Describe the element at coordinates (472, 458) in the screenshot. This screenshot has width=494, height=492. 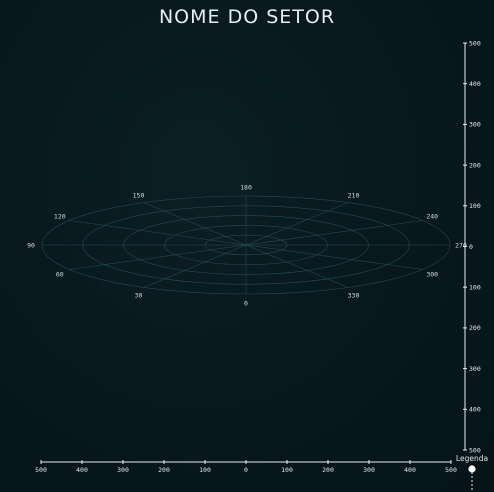
I see `legend-label: Legenda` at that location.